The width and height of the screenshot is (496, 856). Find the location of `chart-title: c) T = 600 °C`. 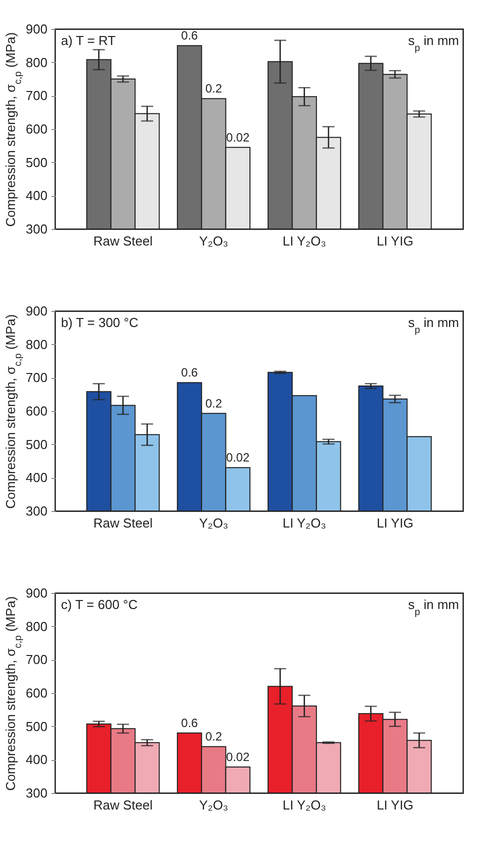

chart-title: c) T = 600 °C is located at coordinates (99, 604).